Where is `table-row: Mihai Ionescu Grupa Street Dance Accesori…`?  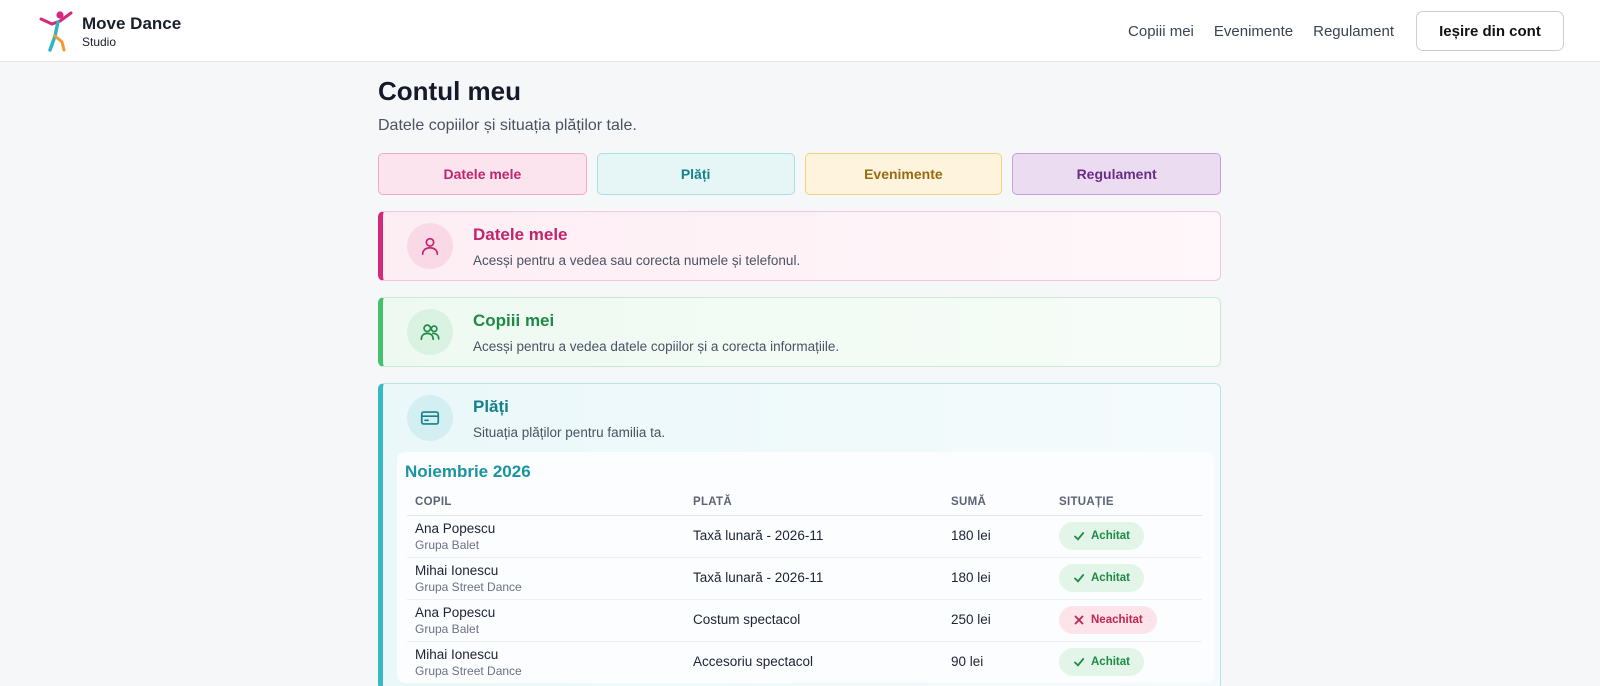 table-row: Mihai Ionescu Grupa Street Dance Accesori… is located at coordinates (804, 662).